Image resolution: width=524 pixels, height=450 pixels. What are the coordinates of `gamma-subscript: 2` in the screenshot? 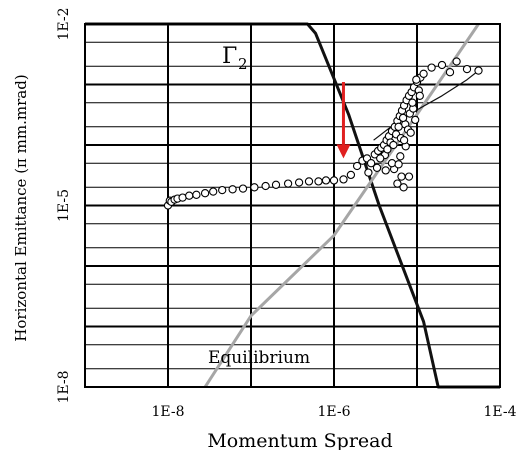 It's located at (243, 64).